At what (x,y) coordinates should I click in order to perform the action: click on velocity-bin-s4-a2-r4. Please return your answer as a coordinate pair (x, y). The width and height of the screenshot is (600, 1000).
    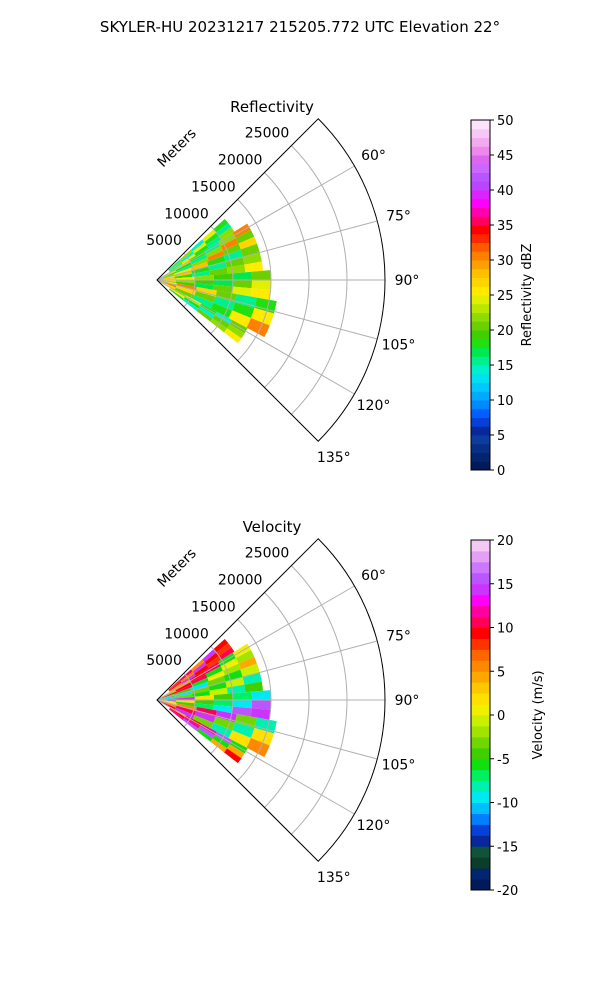
    Looking at the image, I should click on (239, 739).